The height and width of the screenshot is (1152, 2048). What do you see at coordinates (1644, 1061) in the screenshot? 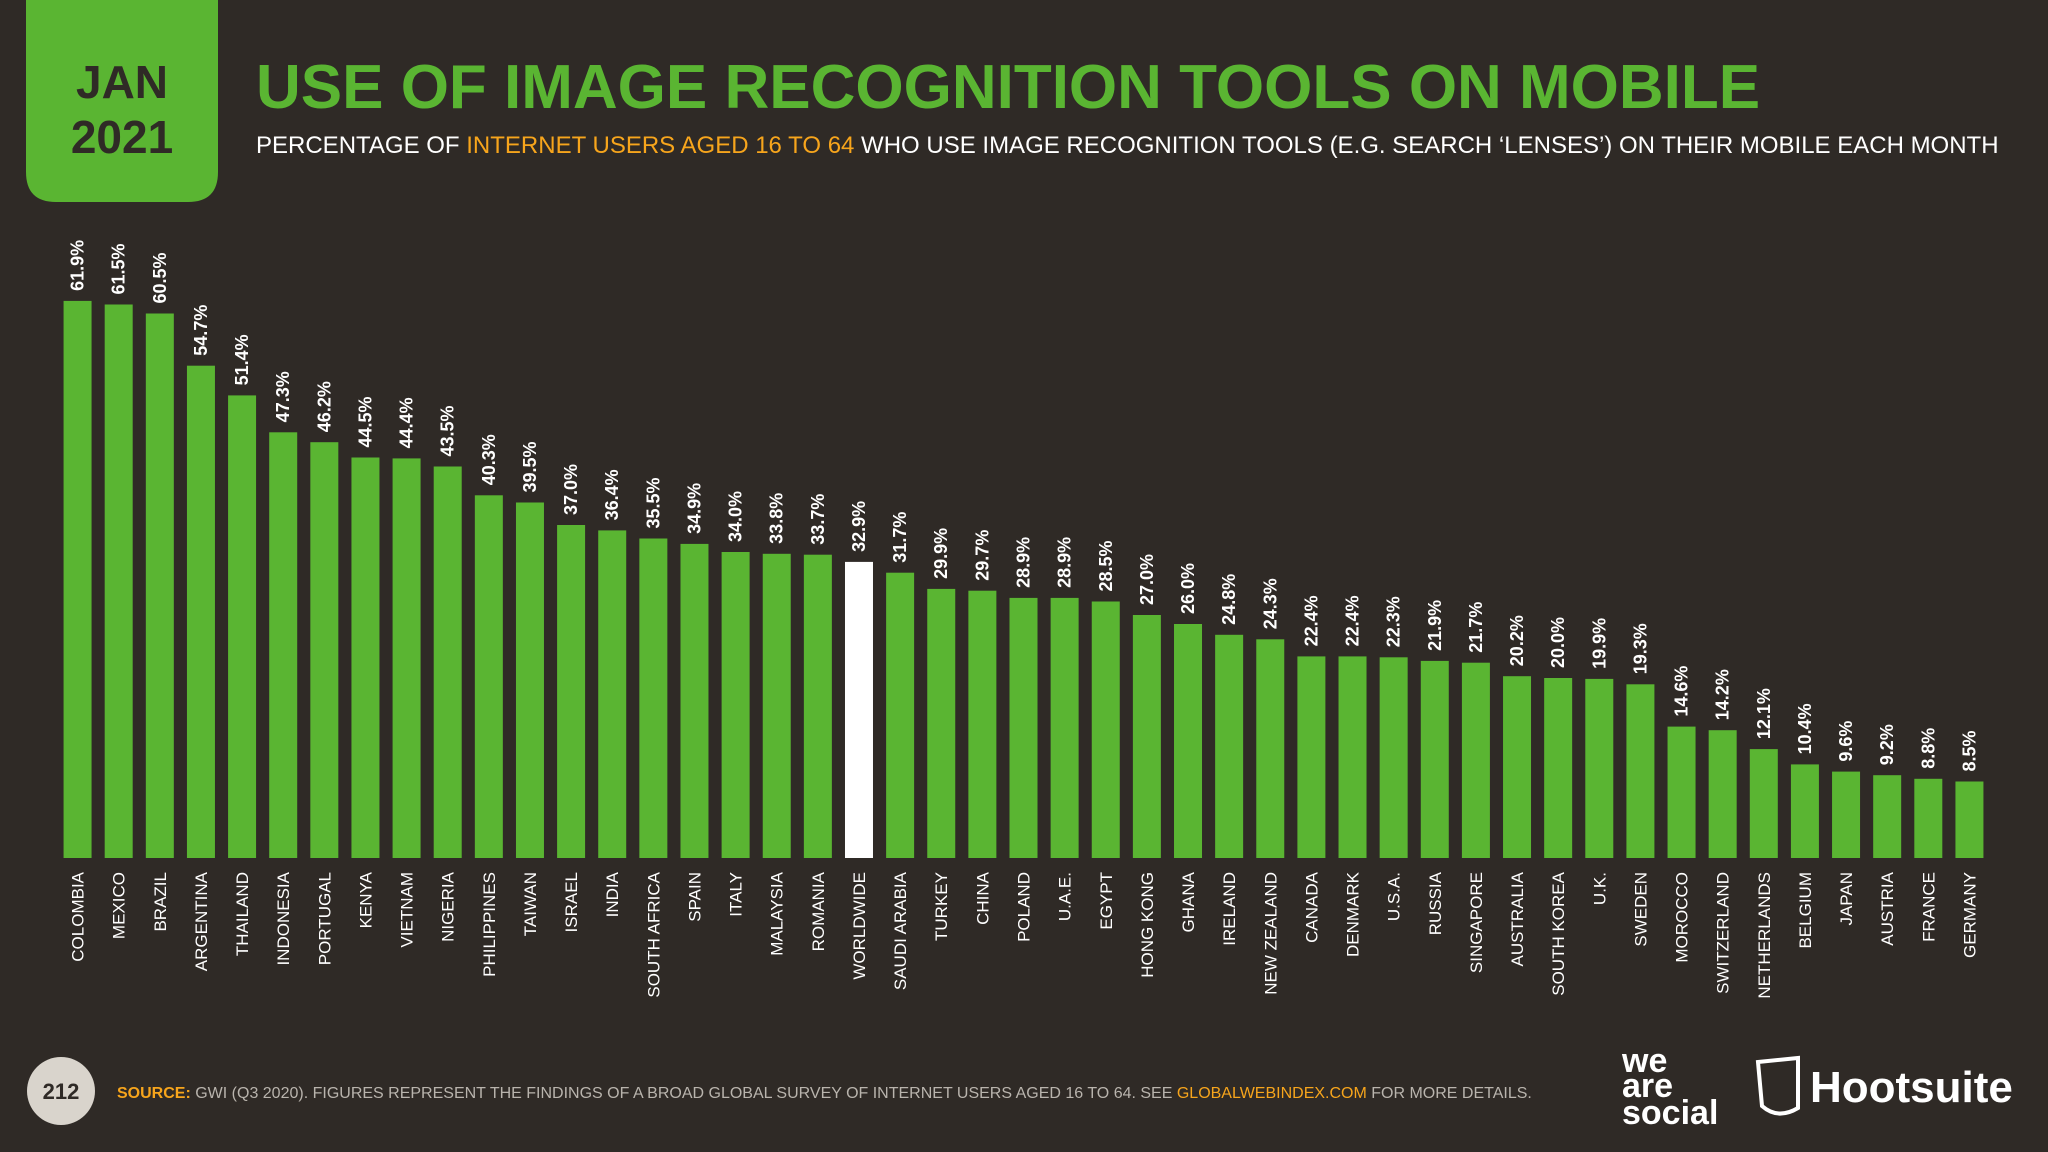
I see `logo-was: we` at bounding box center [1644, 1061].